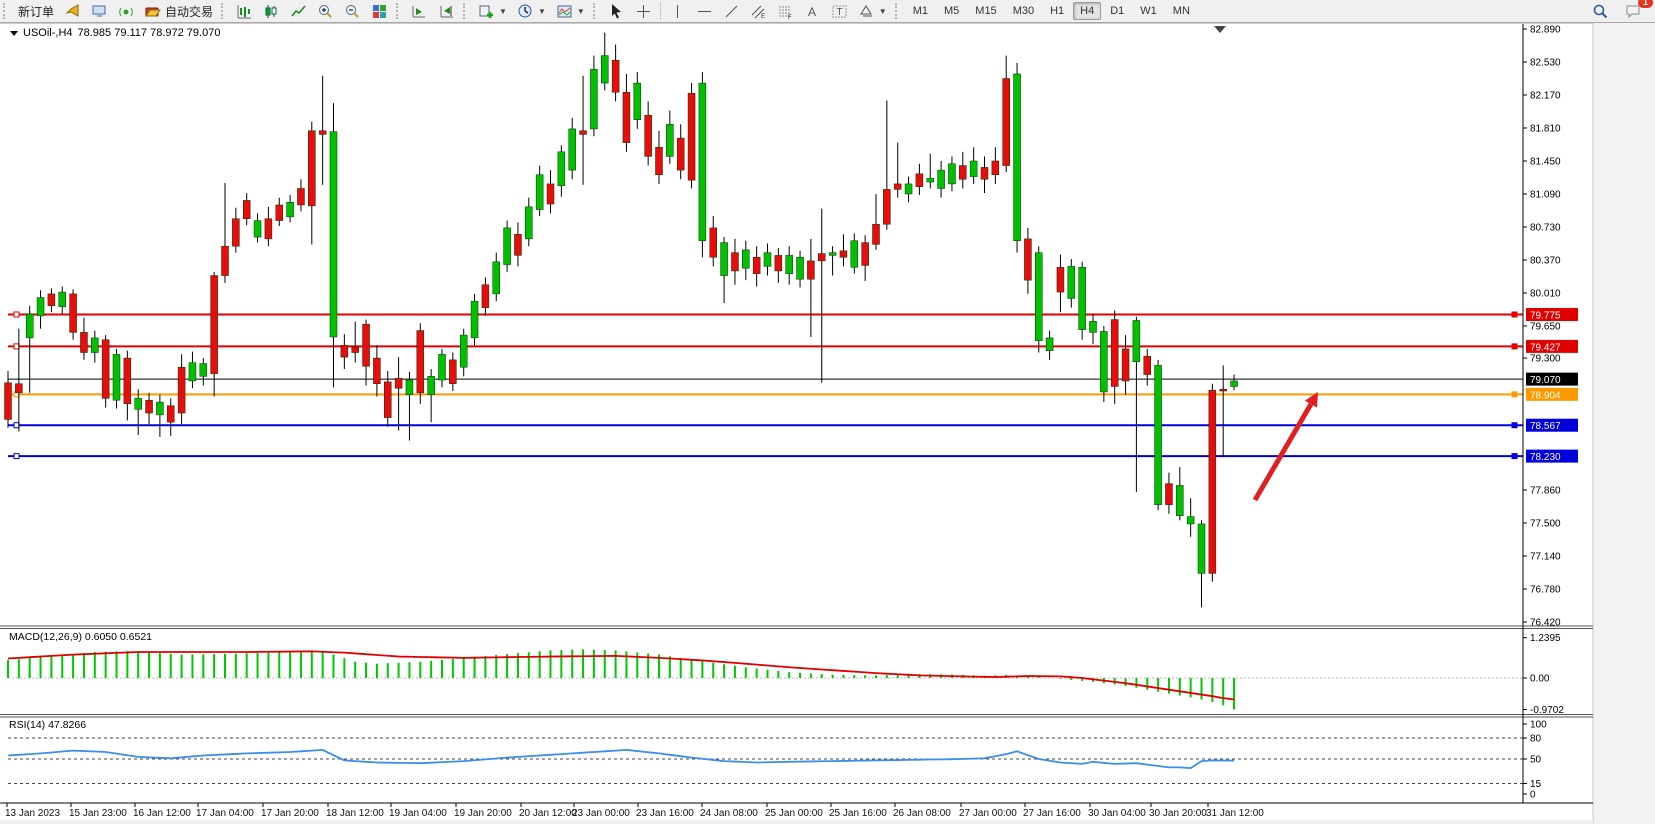 The width and height of the screenshot is (1655, 824). What do you see at coordinates (1148, 11) in the screenshot?
I see `timeframe-w1: W1` at bounding box center [1148, 11].